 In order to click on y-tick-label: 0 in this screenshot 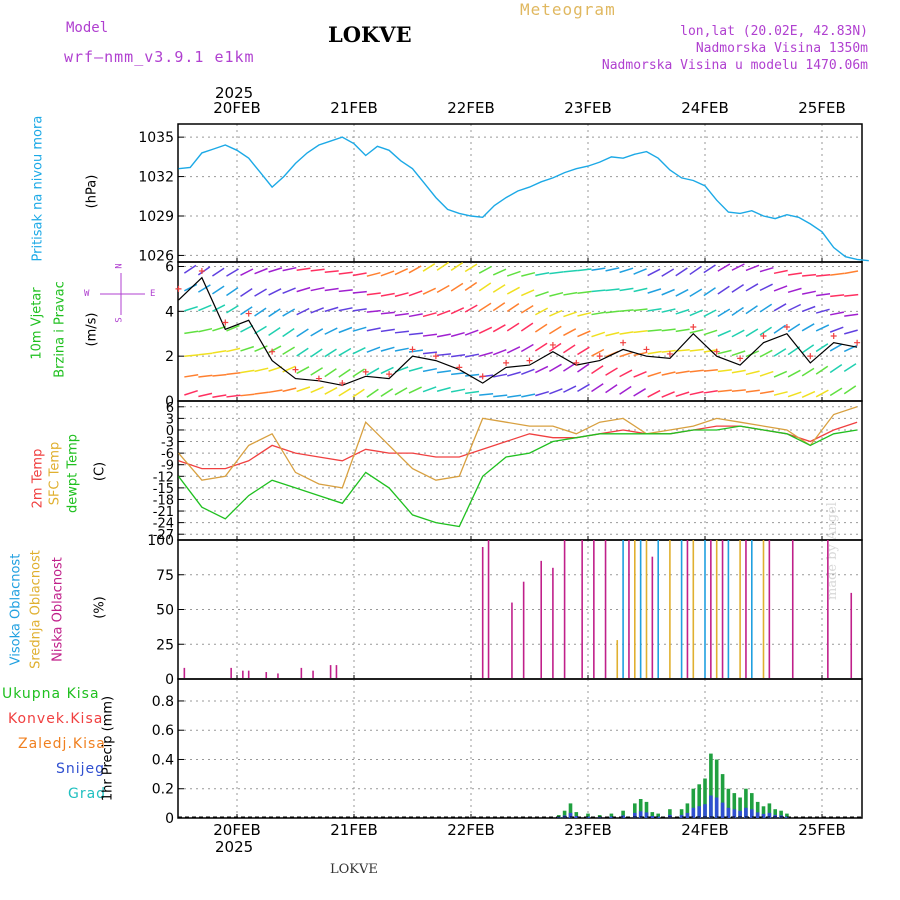, I will do `click(169, 402)`.